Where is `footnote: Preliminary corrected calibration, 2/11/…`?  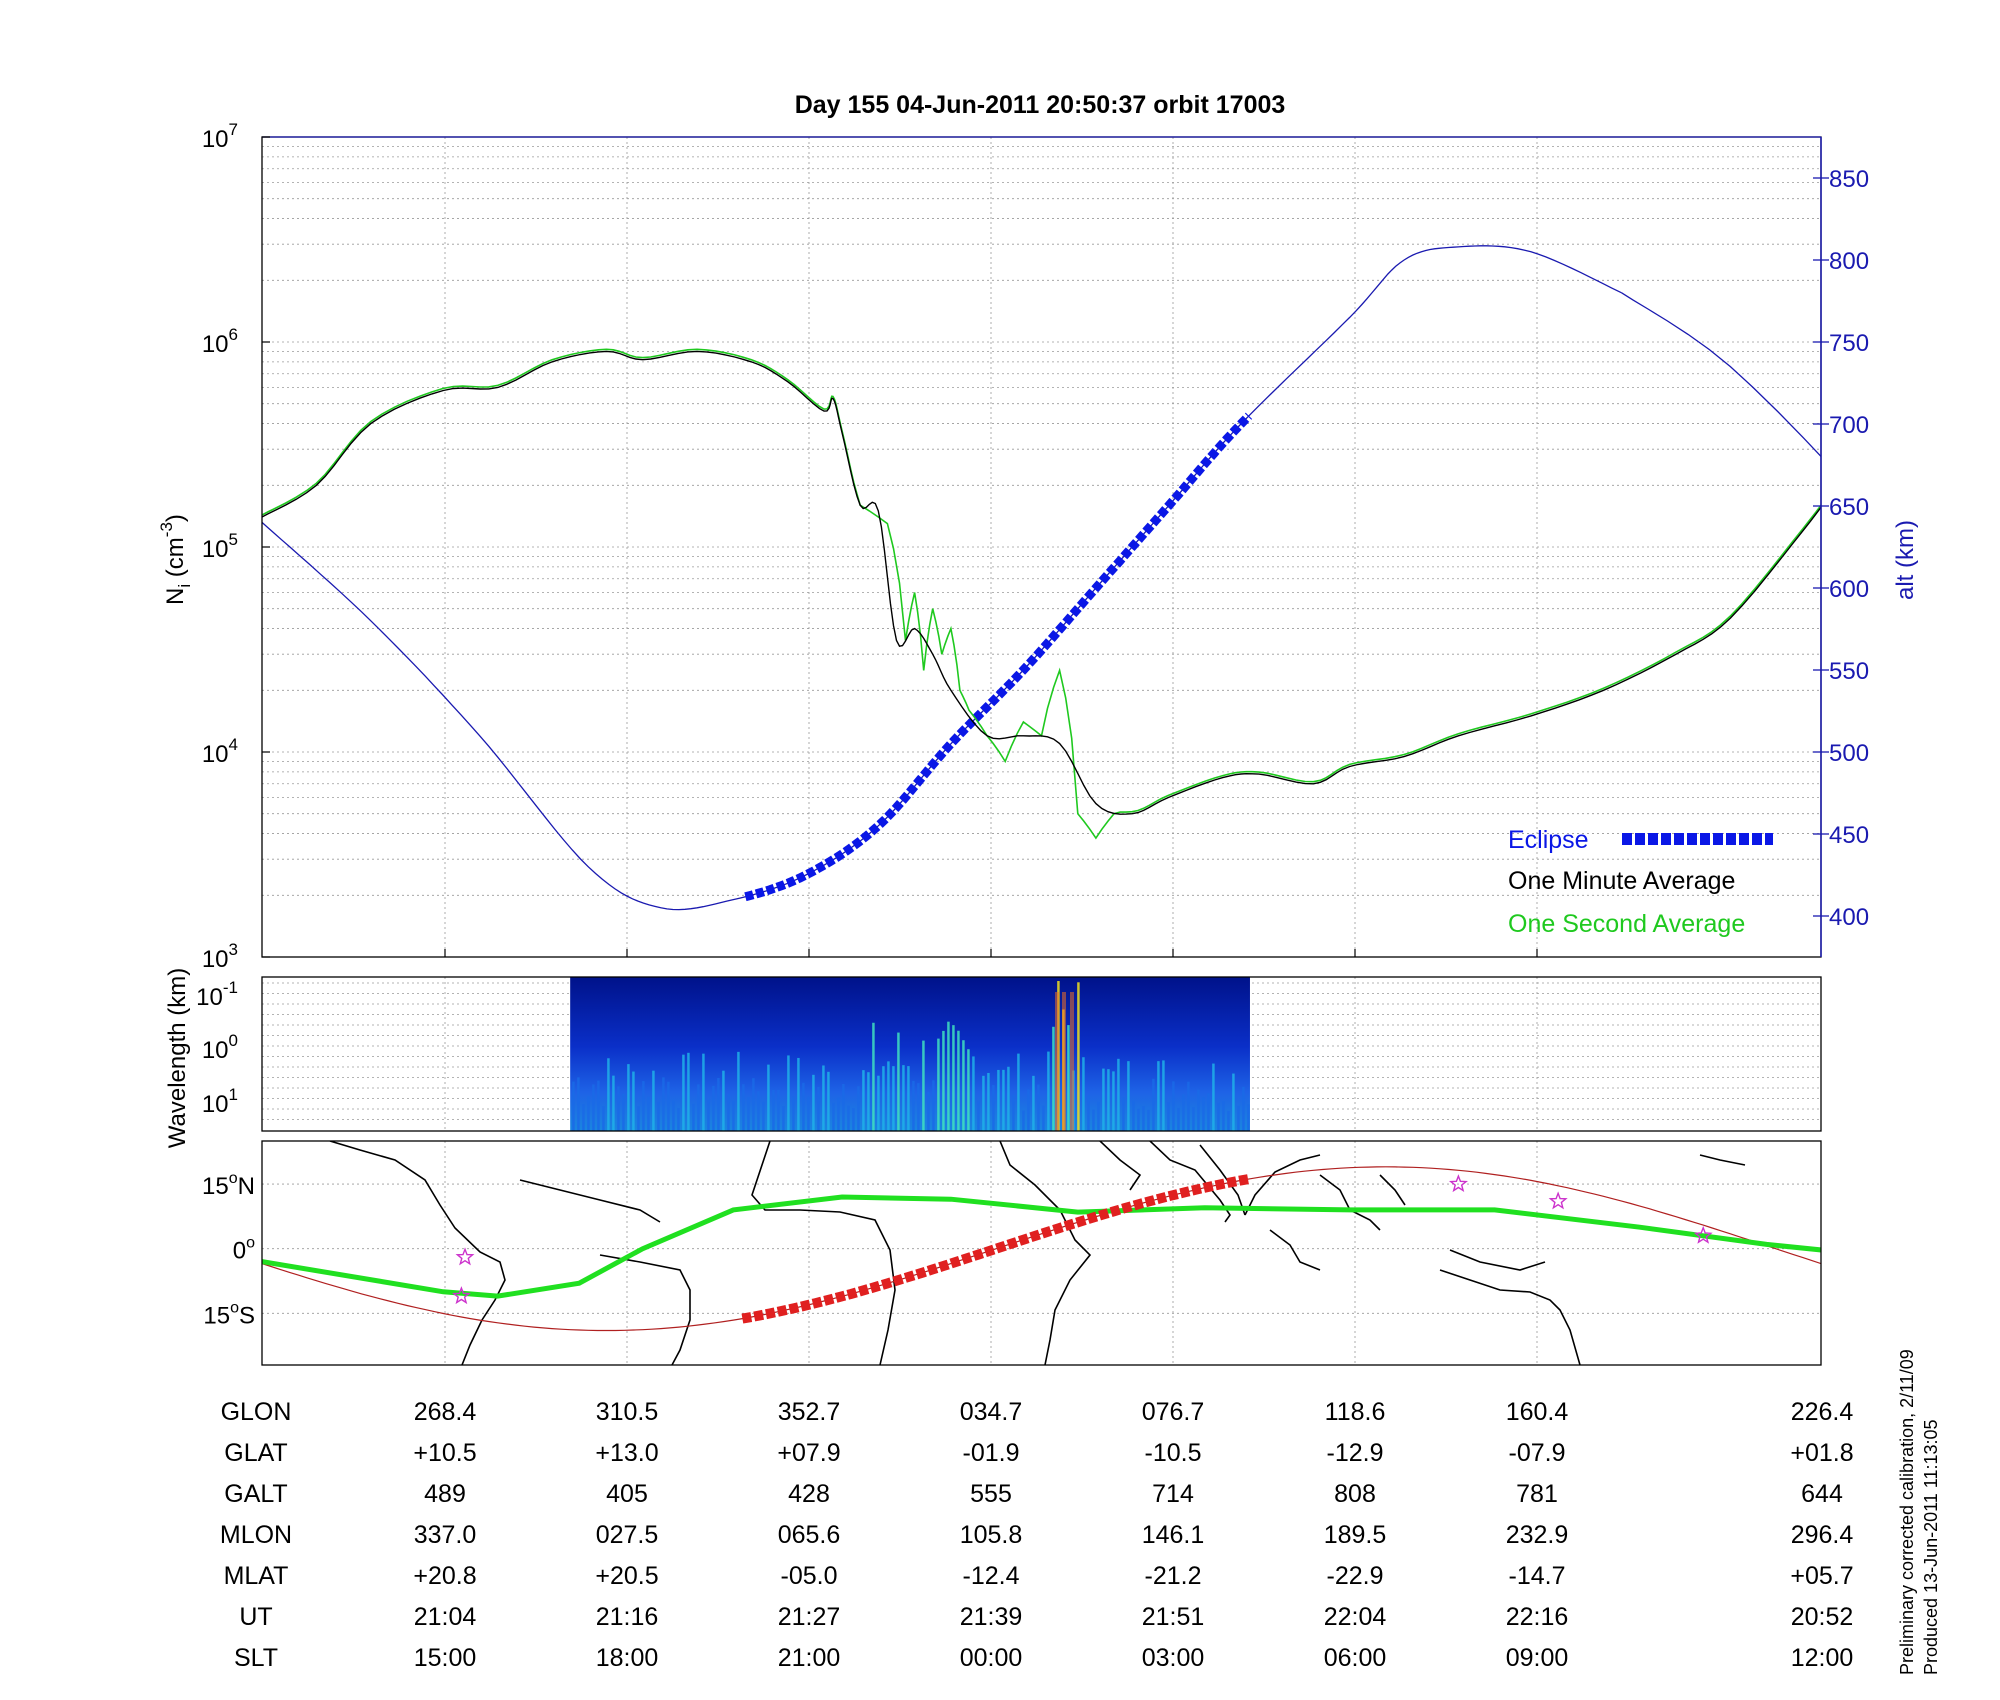 footnote: Preliminary corrected calibration, 2/11/… is located at coordinates (1919, 1512).